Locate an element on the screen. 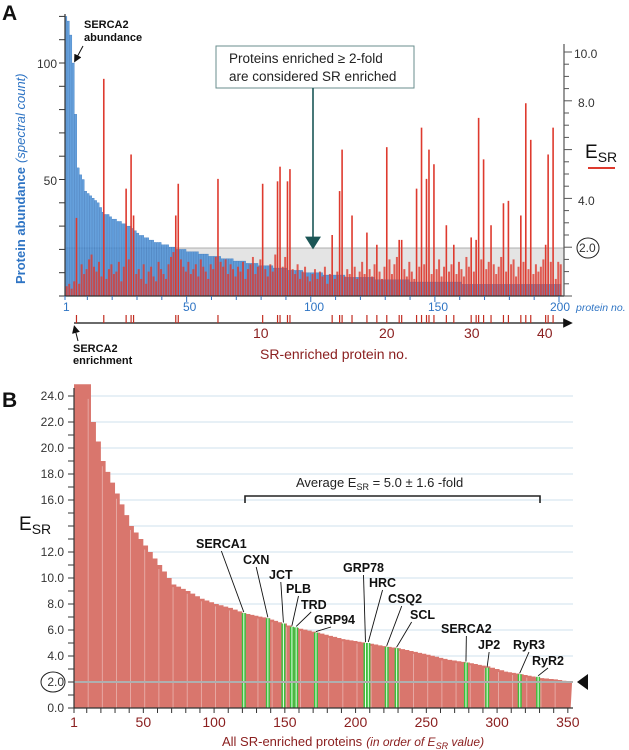 The height and width of the screenshot is (750, 629). y-axis-label: Protein abundance(spectral count) is located at coordinates (20, 178).